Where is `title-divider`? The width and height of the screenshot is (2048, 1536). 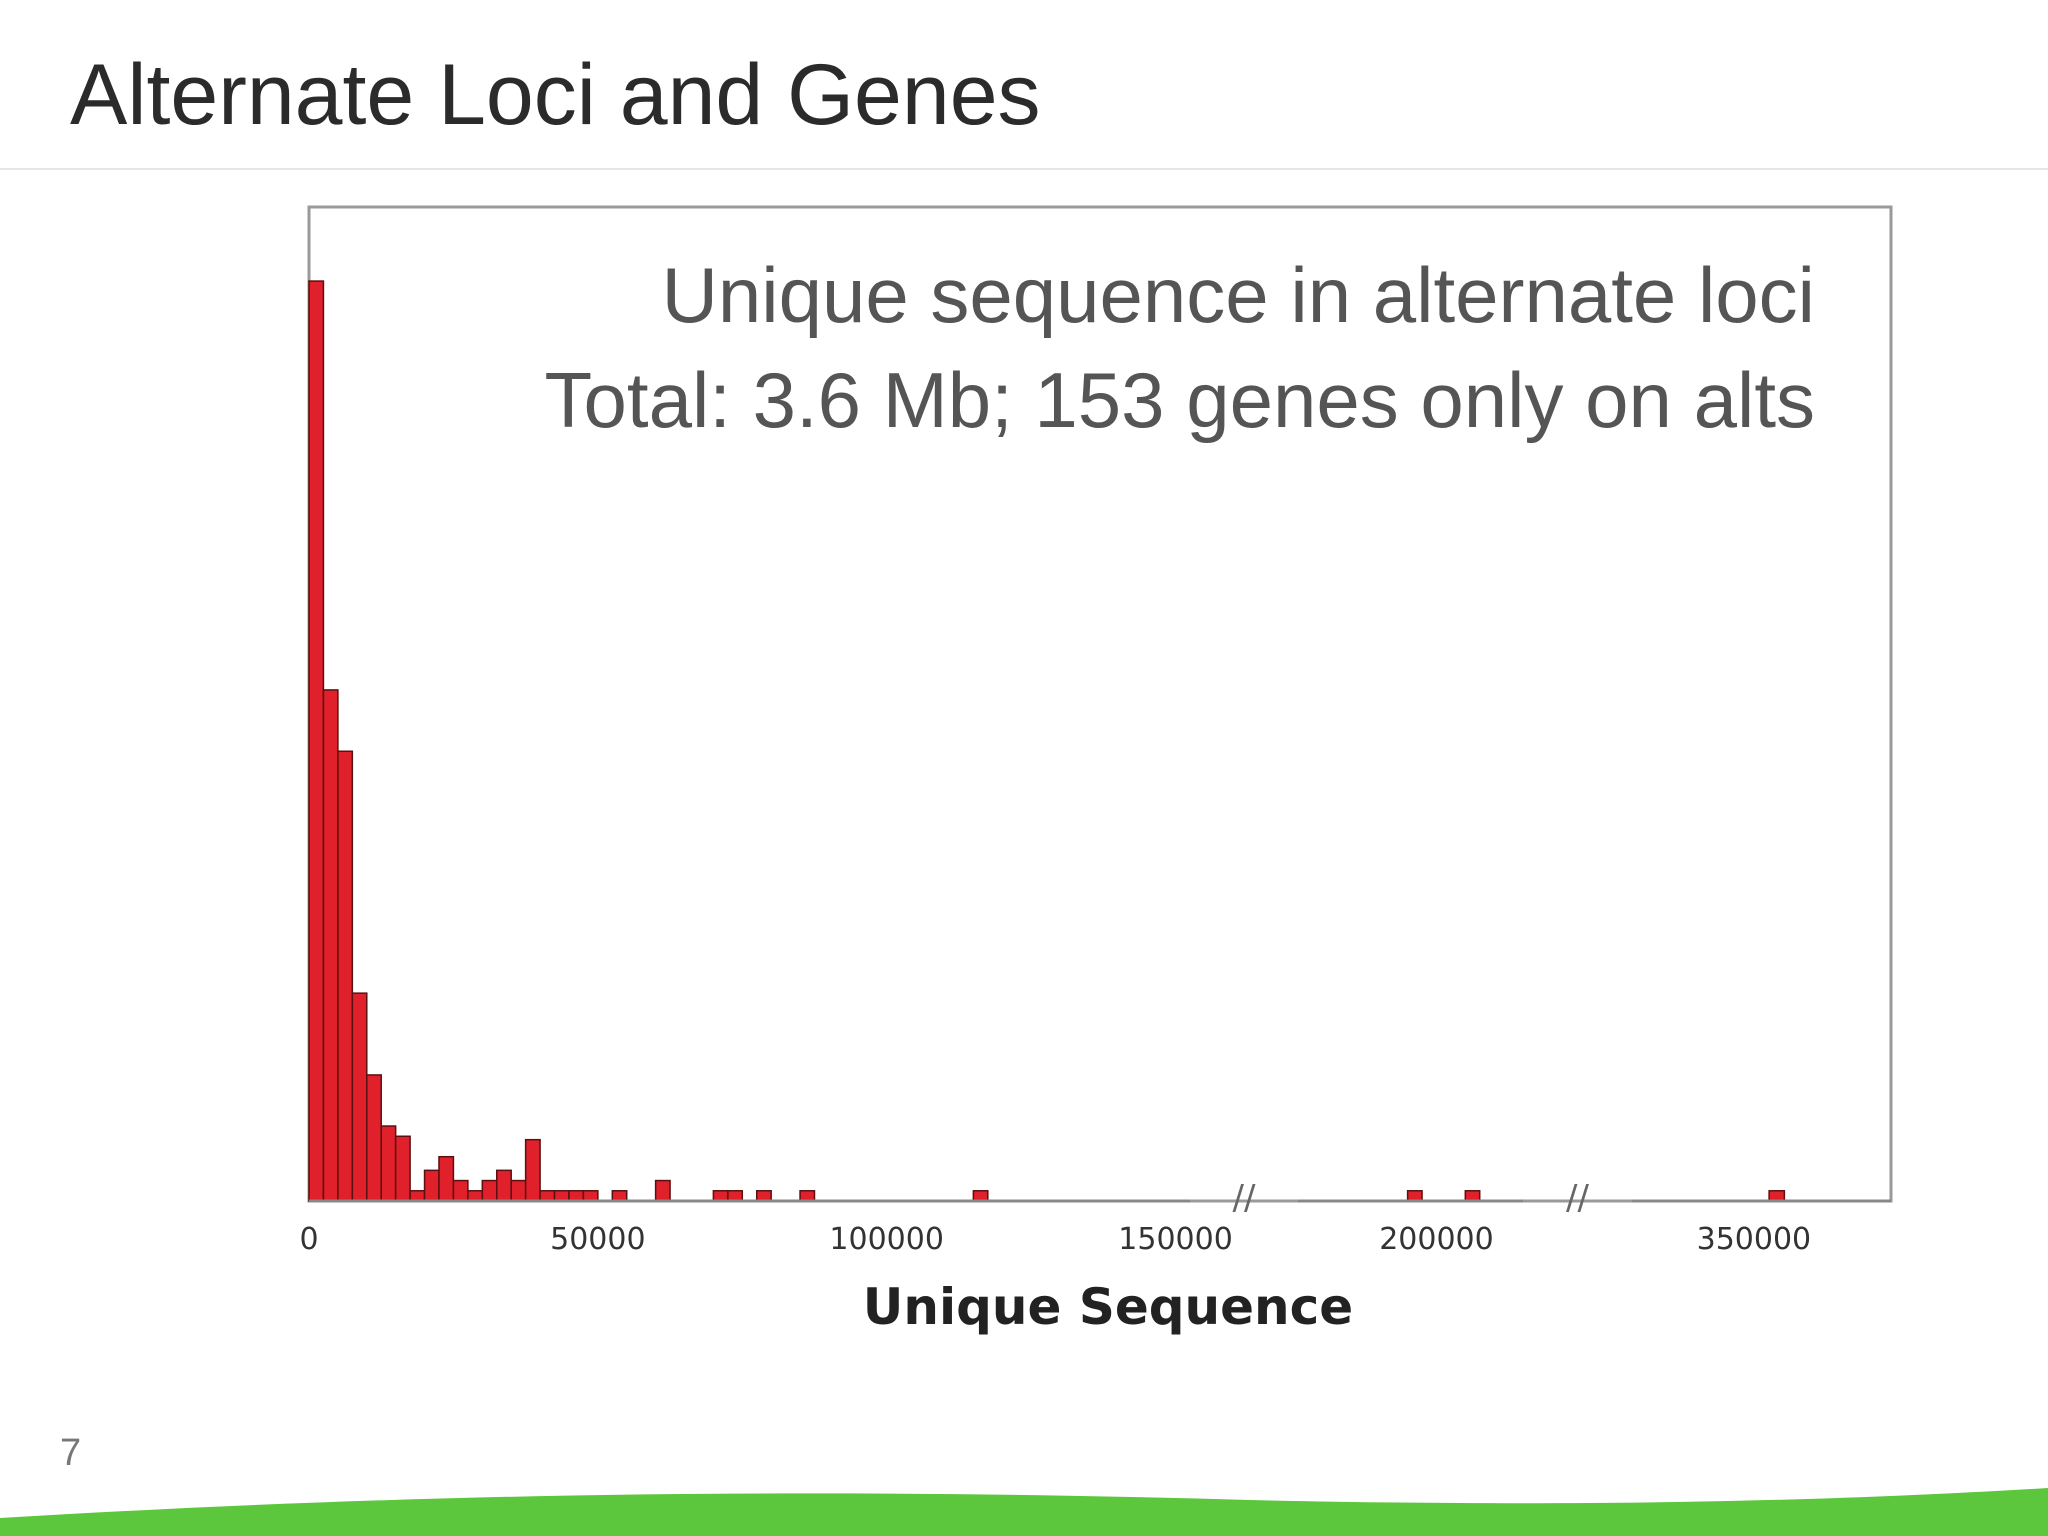 title-divider is located at coordinates (1024, 169).